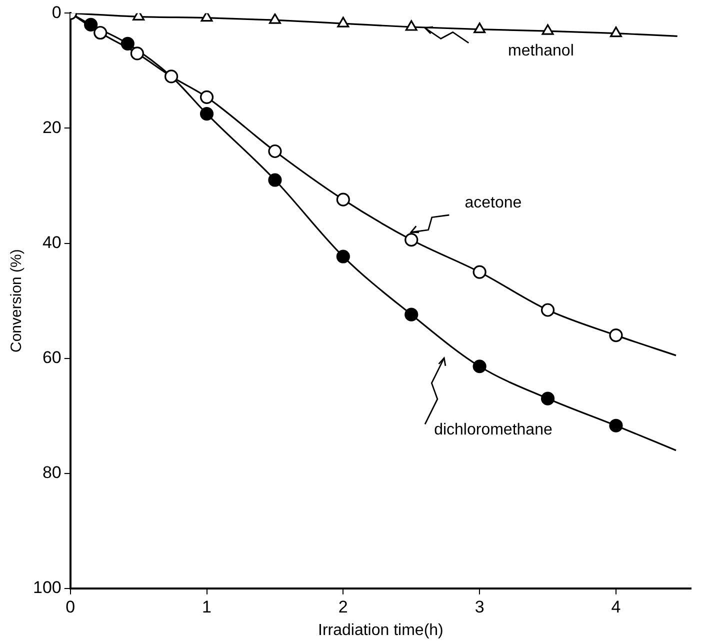 This screenshot has width=707, height=642. Describe the element at coordinates (493, 203) in the screenshot. I see `text: acetone` at that location.